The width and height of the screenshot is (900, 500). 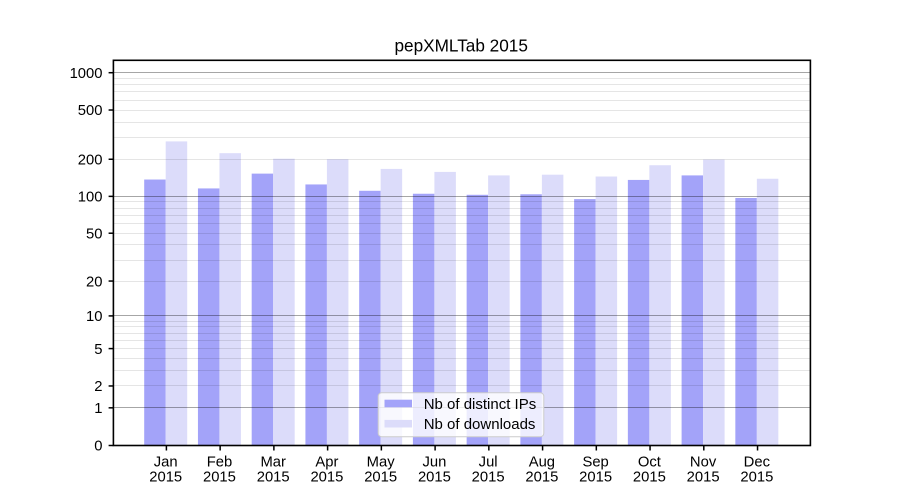 What do you see at coordinates (434, 462) in the screenshot?
I see `svg-text: Jun` at bounding box center [434, 462].